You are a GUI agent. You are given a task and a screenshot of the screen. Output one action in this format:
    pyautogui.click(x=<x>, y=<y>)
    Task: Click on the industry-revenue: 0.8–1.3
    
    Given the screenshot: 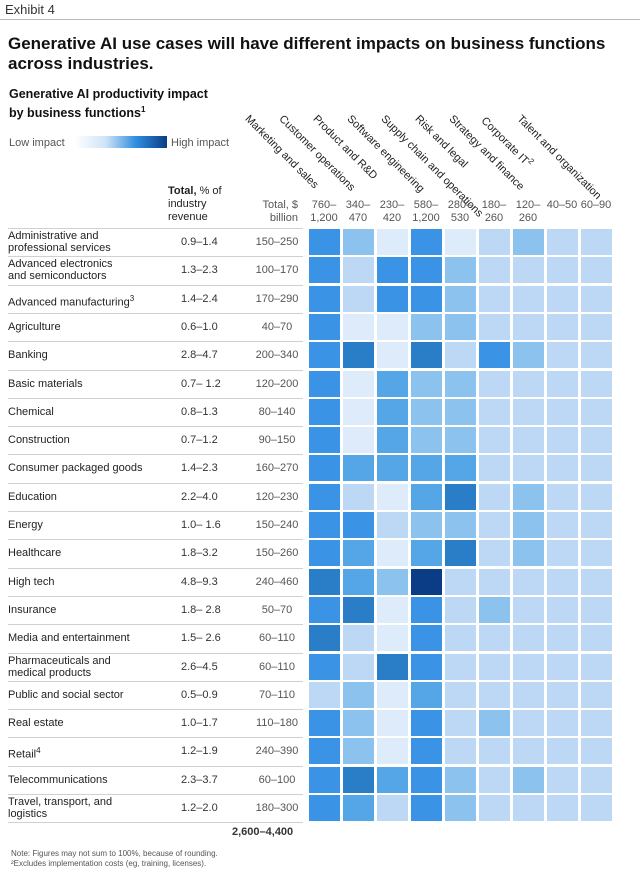 What is the action you would take?
    pyautogui.click(x=199, y=411)
    